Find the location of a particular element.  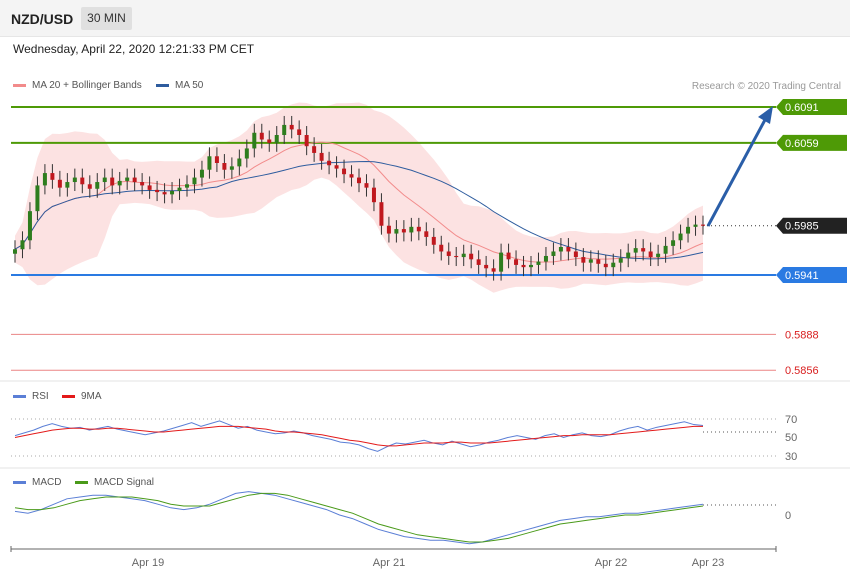

macd-layer is located at coordinates (359, 518).